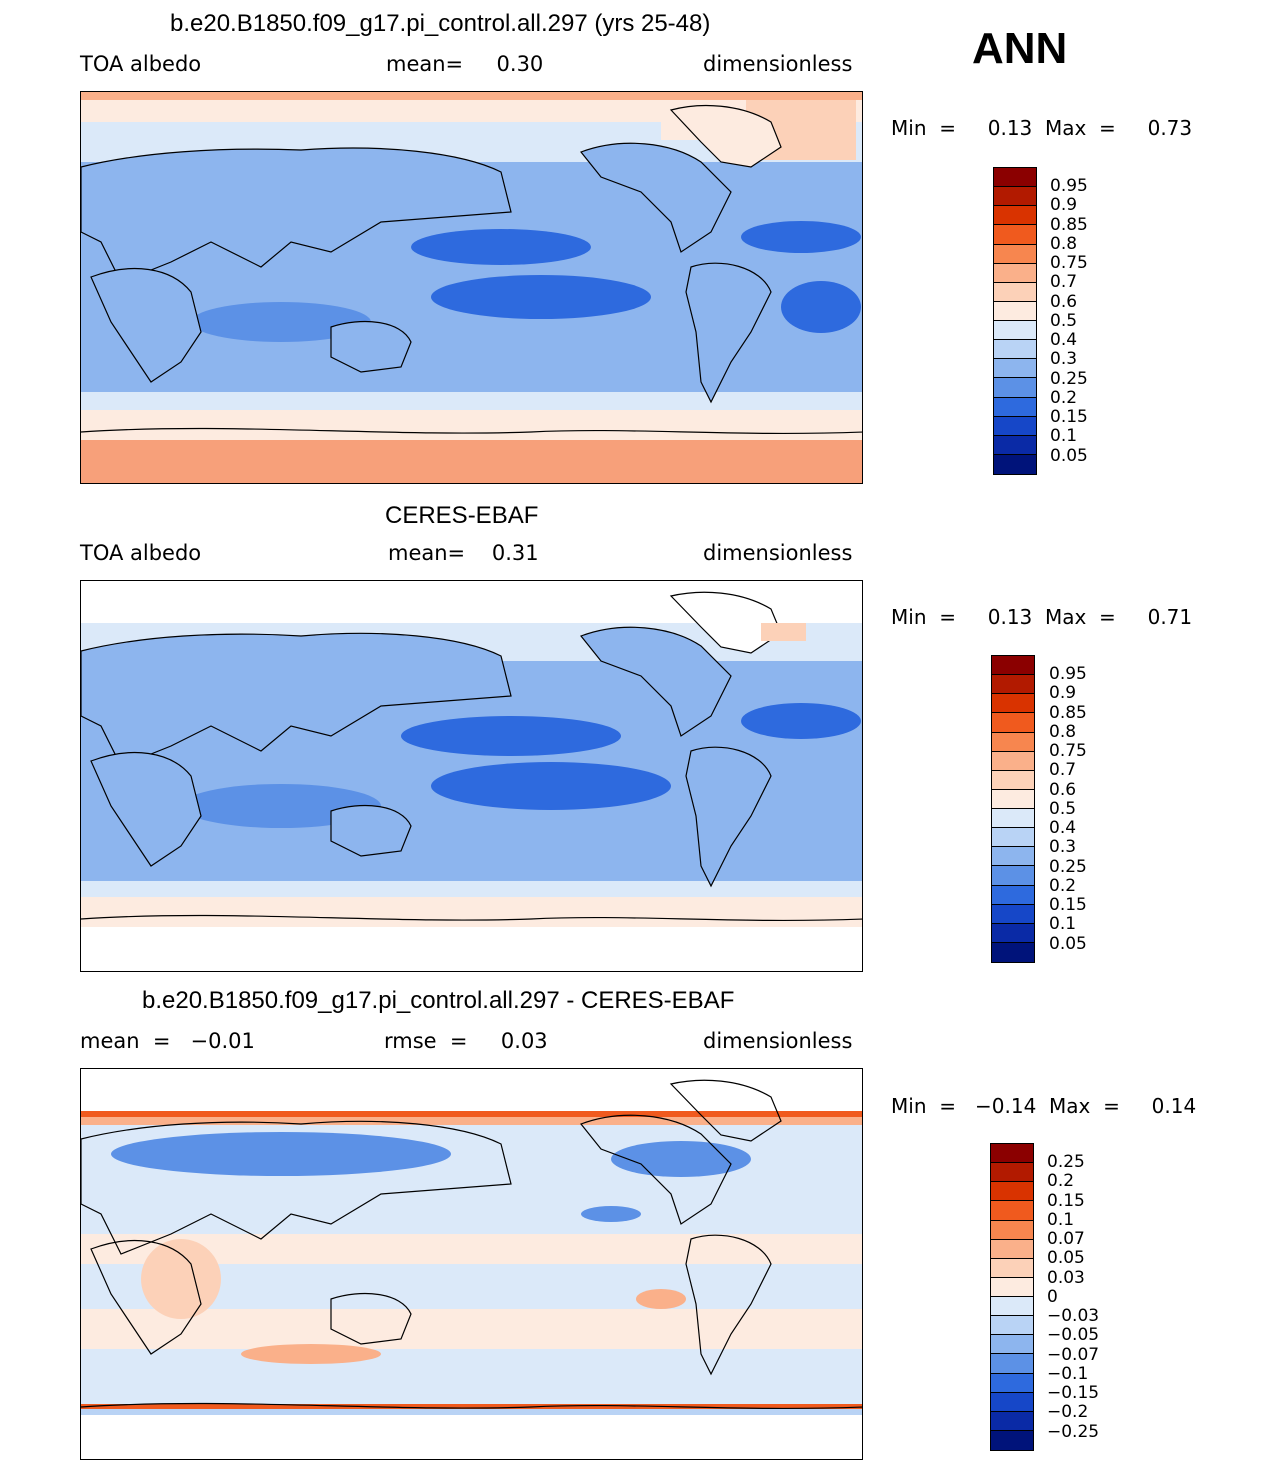 Image resolution: width=1285 pixels, height=1466 pixels. What do you see at coordinates (1073, 1354) in the screenshot?
I see `colorbar-tick-label: −0.07` at bounding box center [1073, 1354].